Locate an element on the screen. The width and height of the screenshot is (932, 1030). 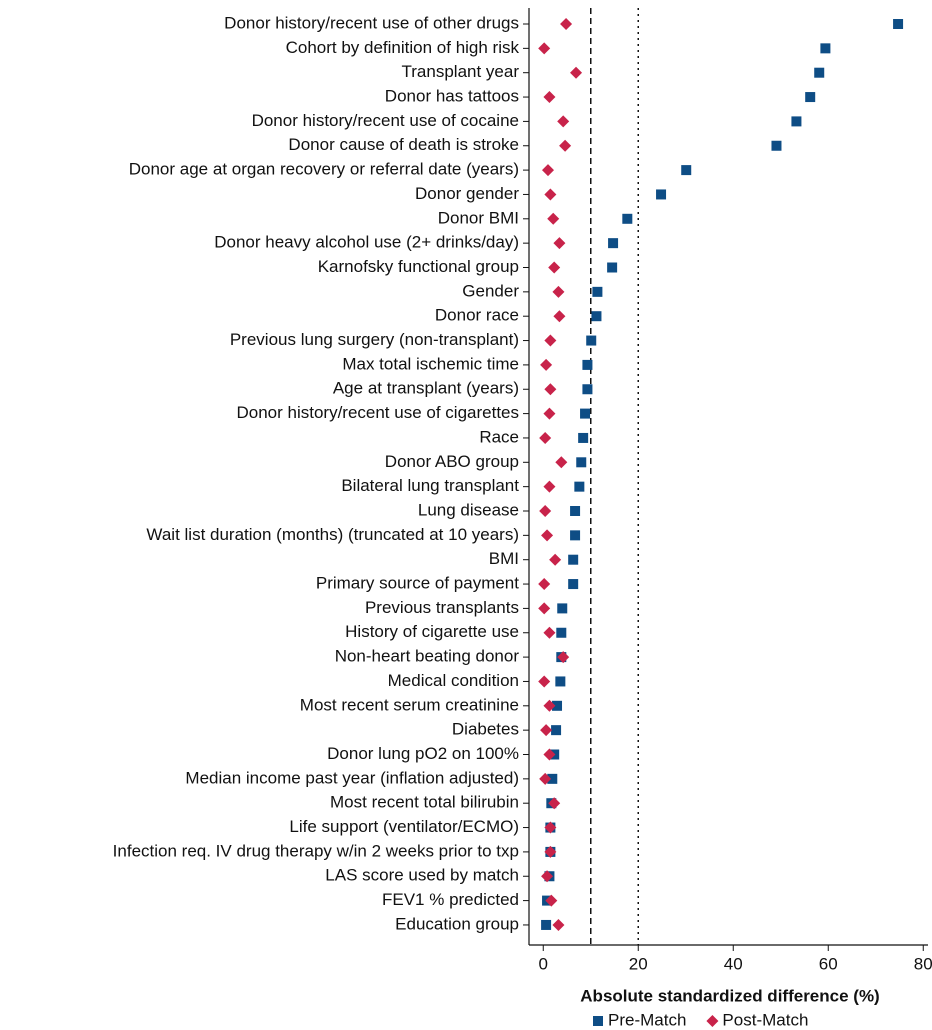
y-tick-label: History of cigarette use is located at coordinates (432, 631).